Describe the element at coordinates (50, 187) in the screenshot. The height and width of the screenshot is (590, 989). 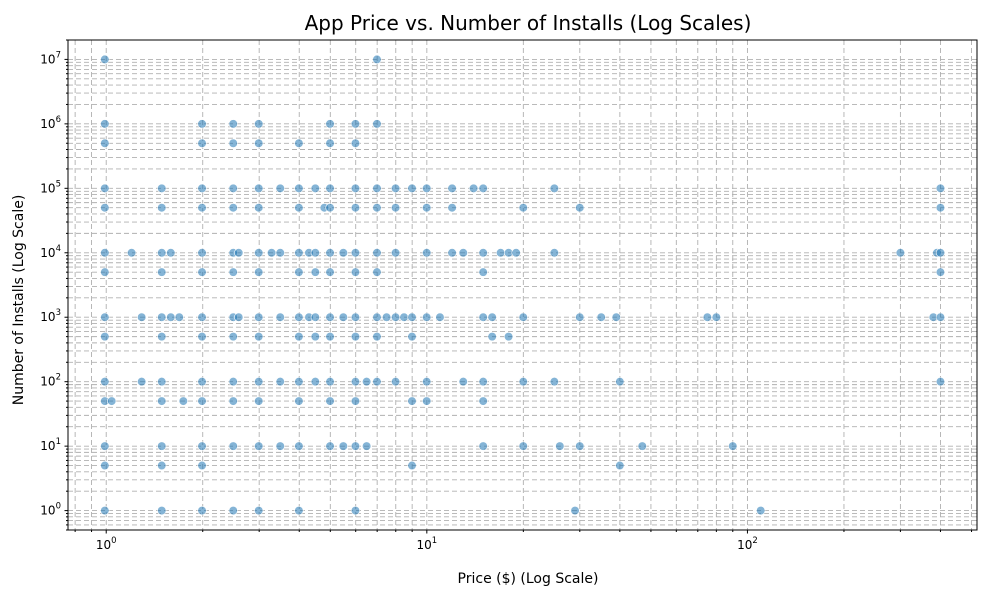
I see `y-tick-label: 10⁵` at that location.